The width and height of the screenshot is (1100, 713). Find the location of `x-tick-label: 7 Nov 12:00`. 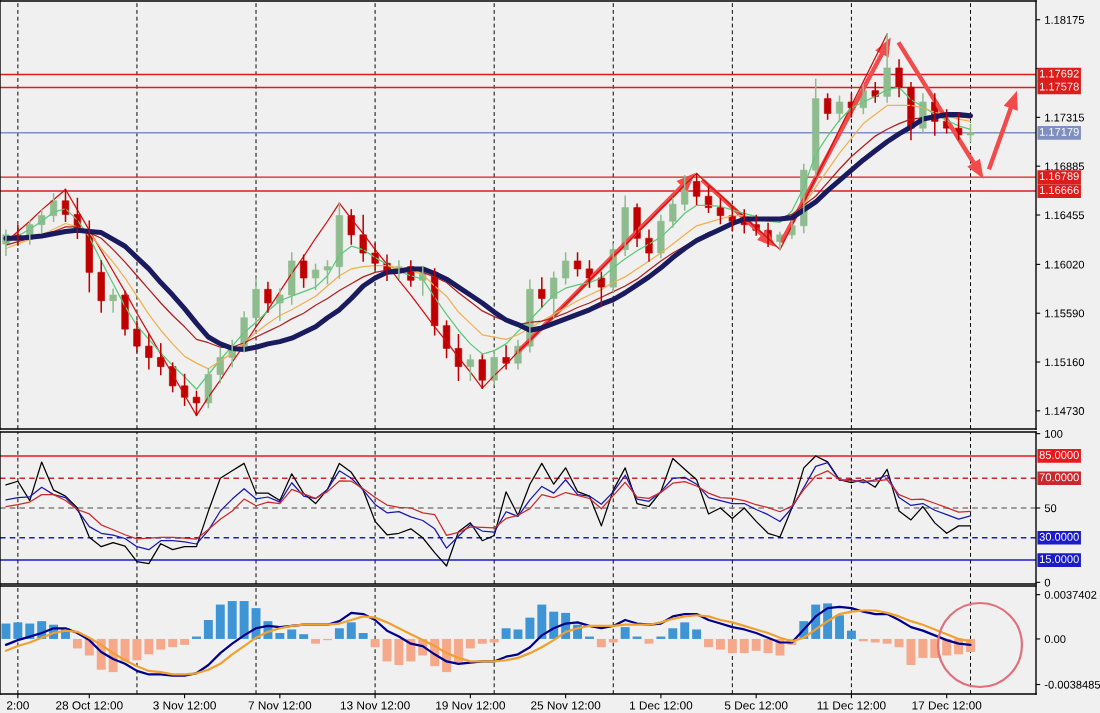

x-tick-label: 7 Nov 12:00 is located at coordinates (280, 705).